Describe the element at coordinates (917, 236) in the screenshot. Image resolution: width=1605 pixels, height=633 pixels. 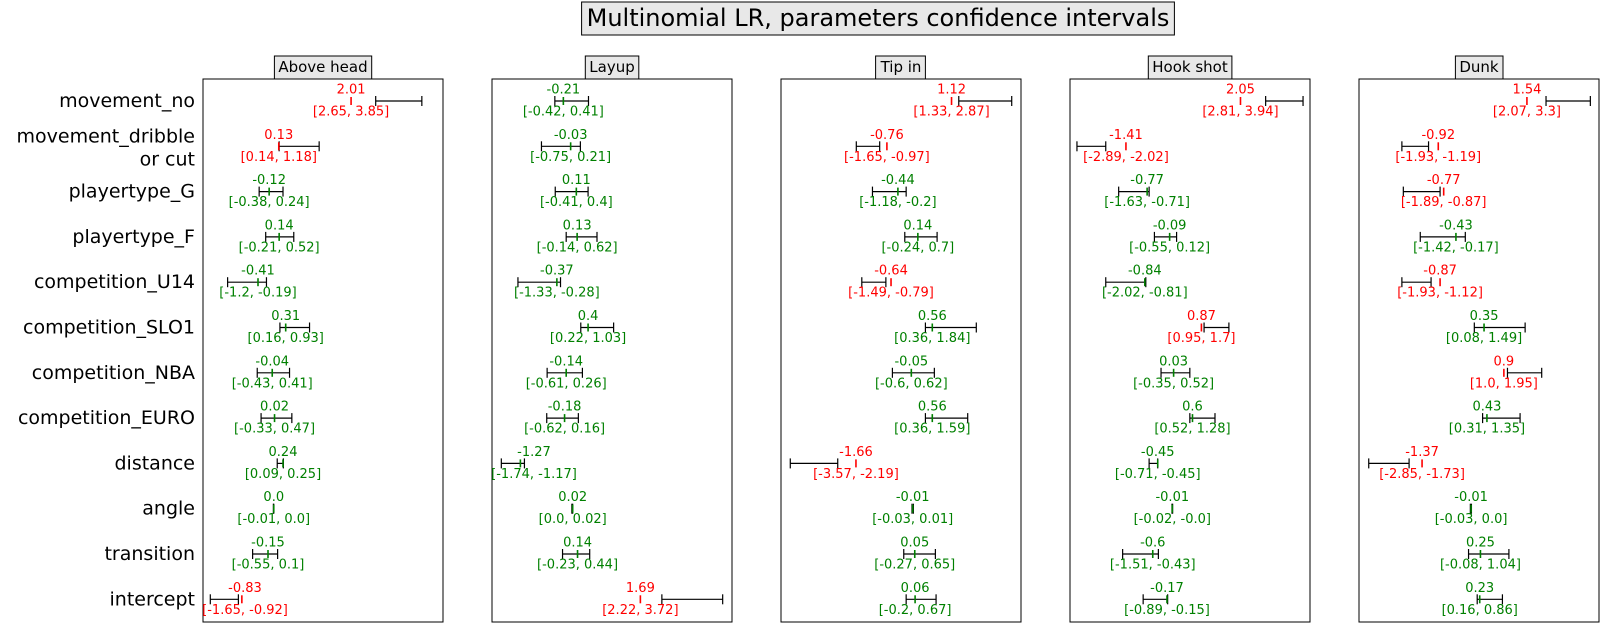
I see `coef-entry: 0.14 [-0.24, 0.7]` at that location.